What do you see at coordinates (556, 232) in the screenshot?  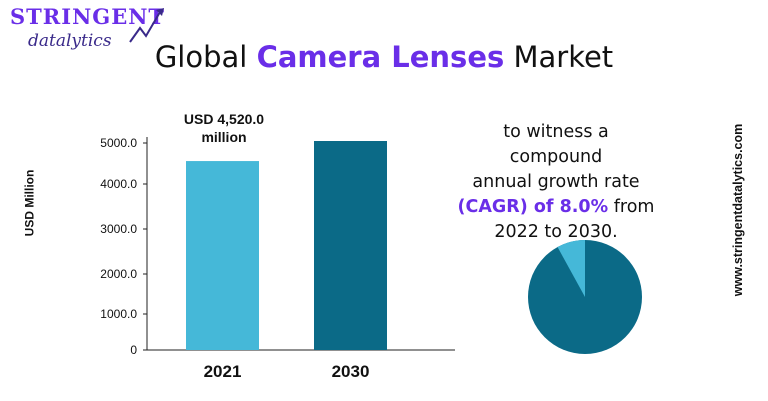 I see `cagr-line-4: 2022 to 2030.` at bounding box center [556, 232].